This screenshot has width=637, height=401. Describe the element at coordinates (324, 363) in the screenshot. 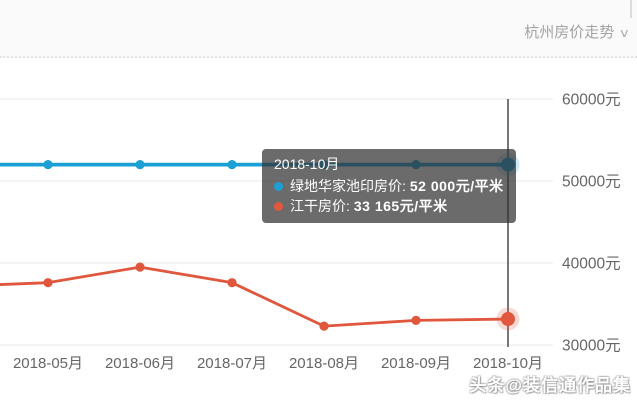

I see `x-axis-tick-label: 2018-08月` at that location.